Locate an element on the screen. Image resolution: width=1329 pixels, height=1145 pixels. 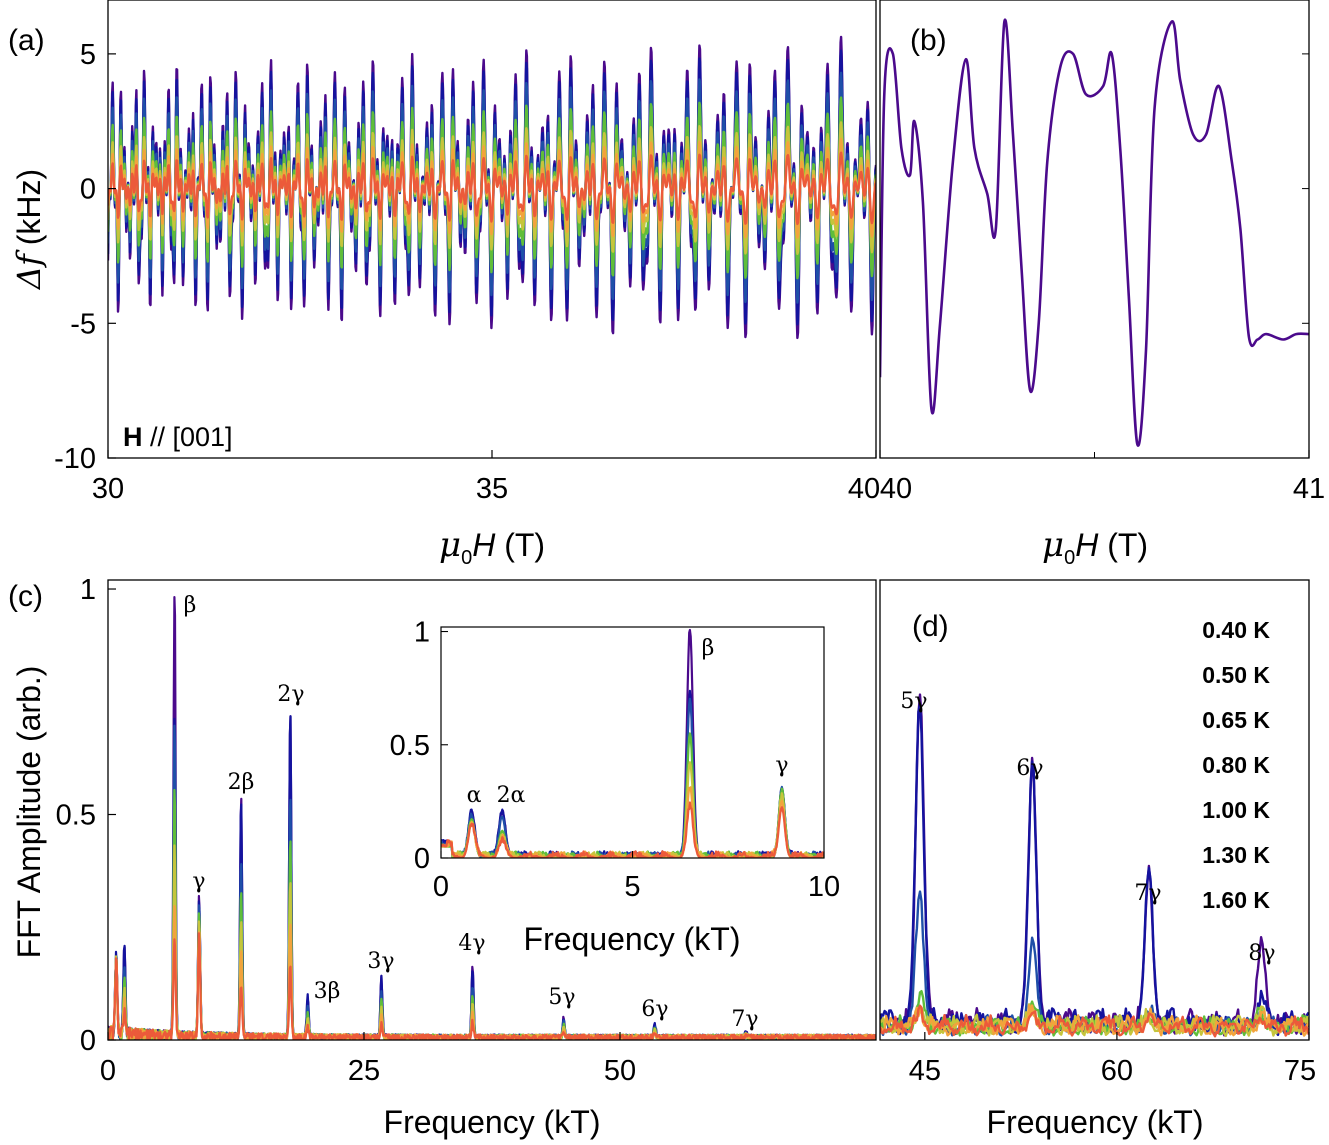
panel-d-xlabel: Frequency (kT) is located at coordinates (1095, 1122).